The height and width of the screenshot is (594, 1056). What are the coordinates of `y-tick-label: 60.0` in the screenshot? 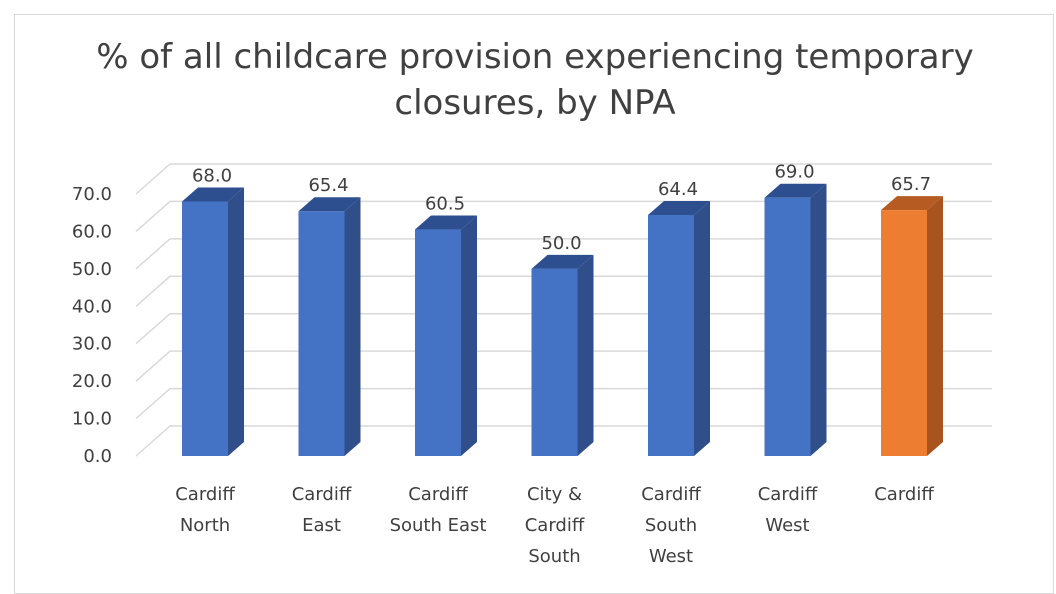 It's located at (92, 231).